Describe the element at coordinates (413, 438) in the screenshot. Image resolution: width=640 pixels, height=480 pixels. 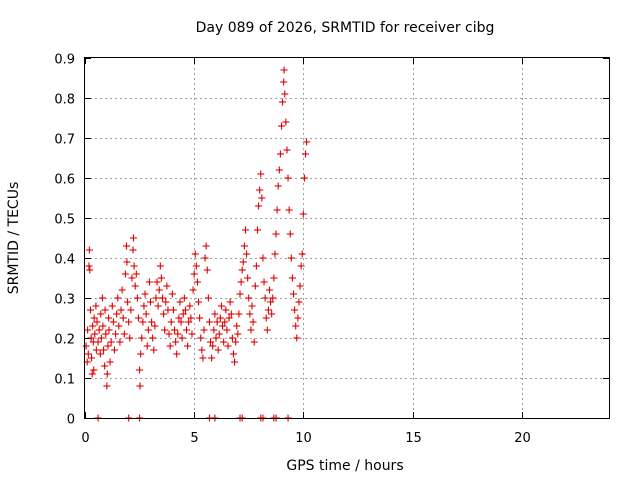
I see `x-tick-label: 15` at that location.